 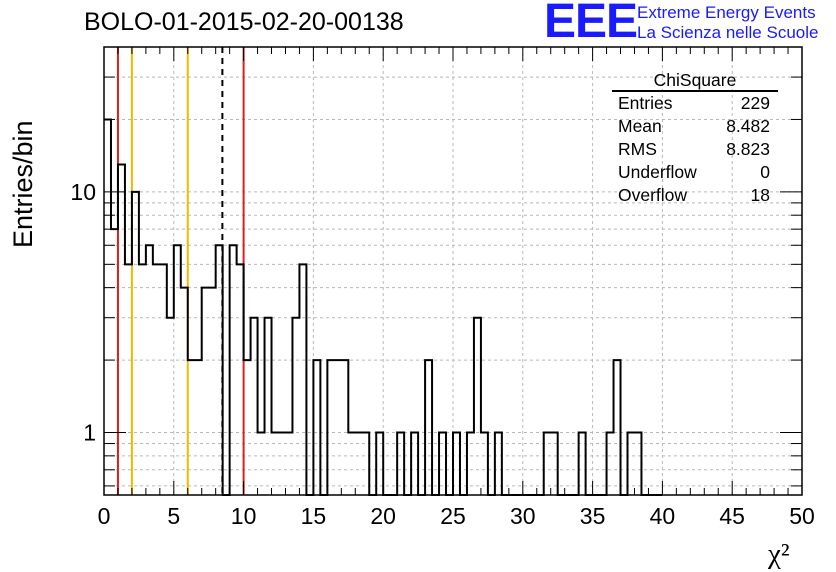 I want to click on logo-mark: EEE, so click(x=591, y=24).